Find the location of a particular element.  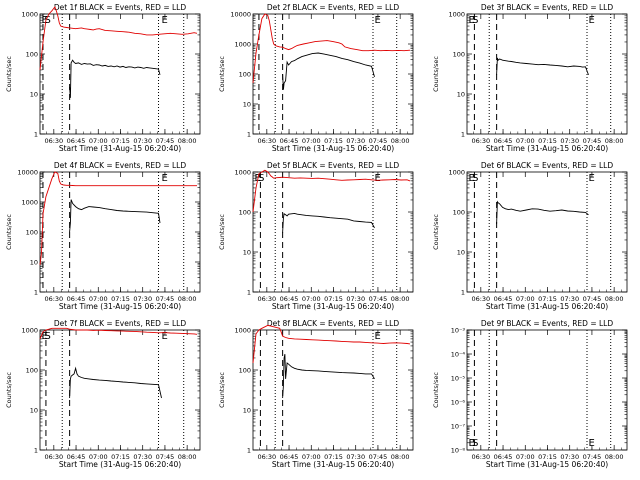

y-tick-label: 10⁻⁴ is located at coordinates (458, 355).